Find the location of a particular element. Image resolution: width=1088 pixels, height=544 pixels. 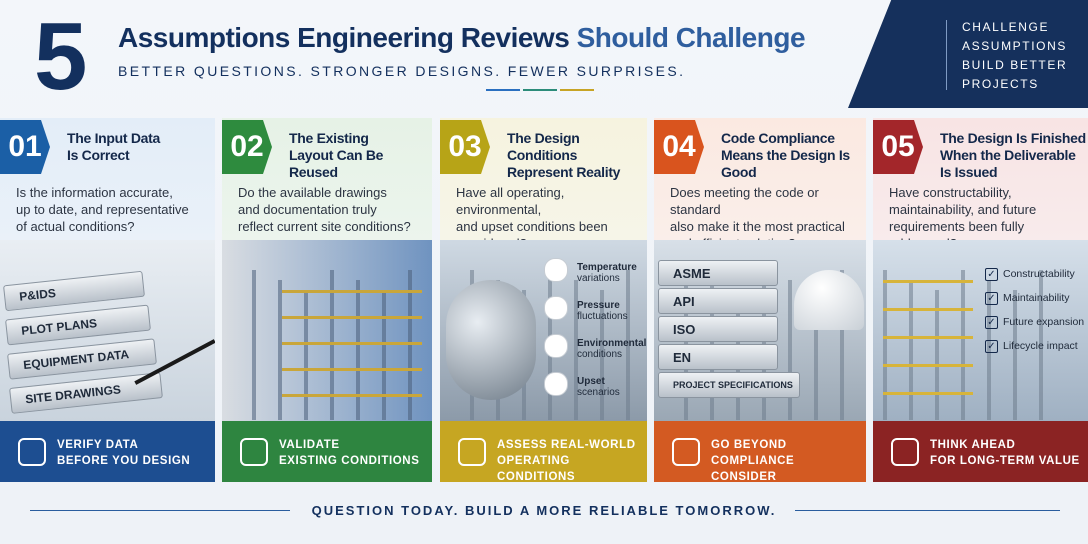

title-line: The Design Conditions is located at coordinates (543, 146).